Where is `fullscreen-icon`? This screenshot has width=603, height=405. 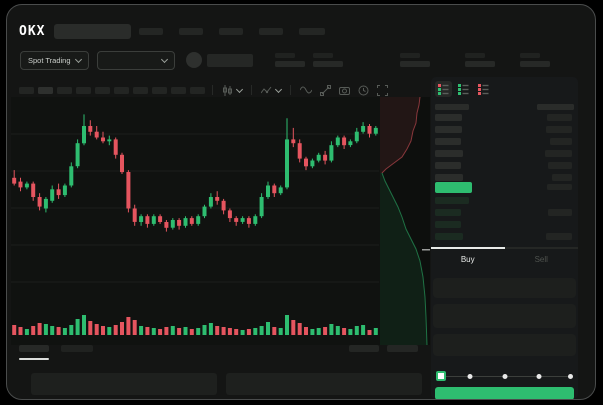 fullscreen-icon is located at coordinates (382, 90).